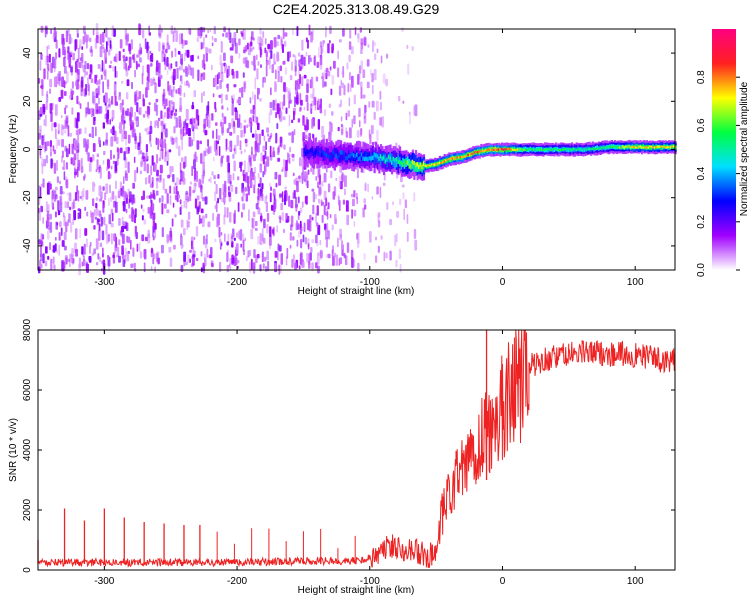 This screenshot has width=750, height=600. What do you see at coordinates (27, 245) in the screenshot?
I see `y-tick-label: -40` at bounding box center [27, 245].